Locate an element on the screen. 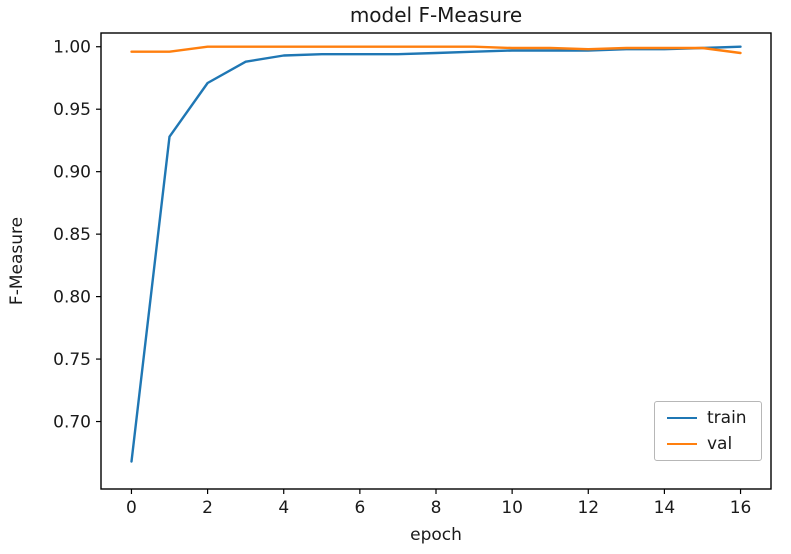 This screenshot has height=554, width=791. x-tick-label: 4 is located at coordinates (283, 508).